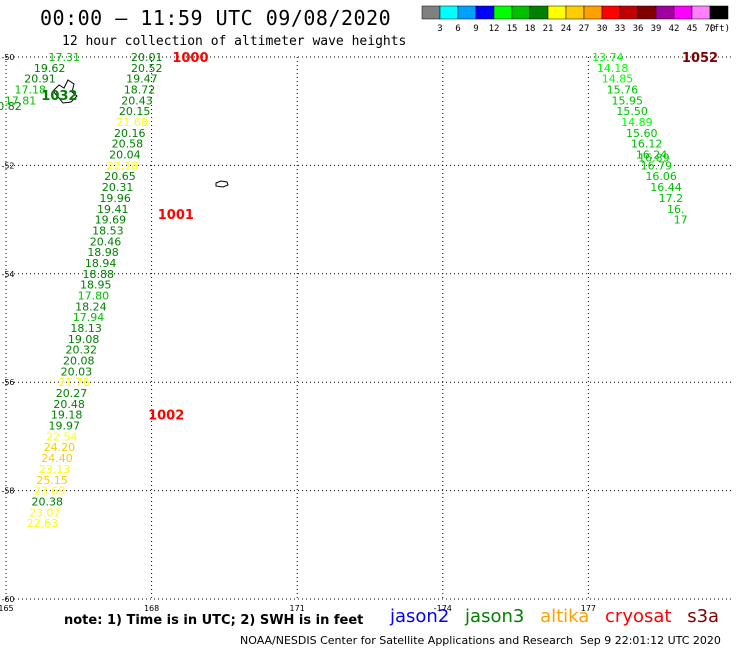  I want to click on color-legend: 3 6 9 12 15 18 21 24 27 30 33 36 39 42 45 70(ft), so click(575, 19).